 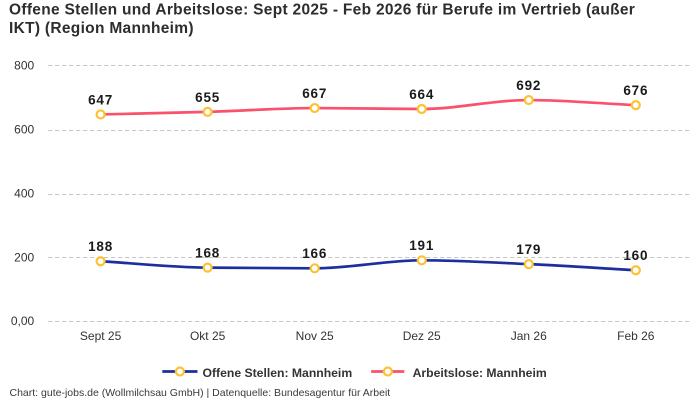 What do you see at coordinates (23, 321) in the screenshot?
I see `svg-text: 0,00` at bounding box center [23, 321].